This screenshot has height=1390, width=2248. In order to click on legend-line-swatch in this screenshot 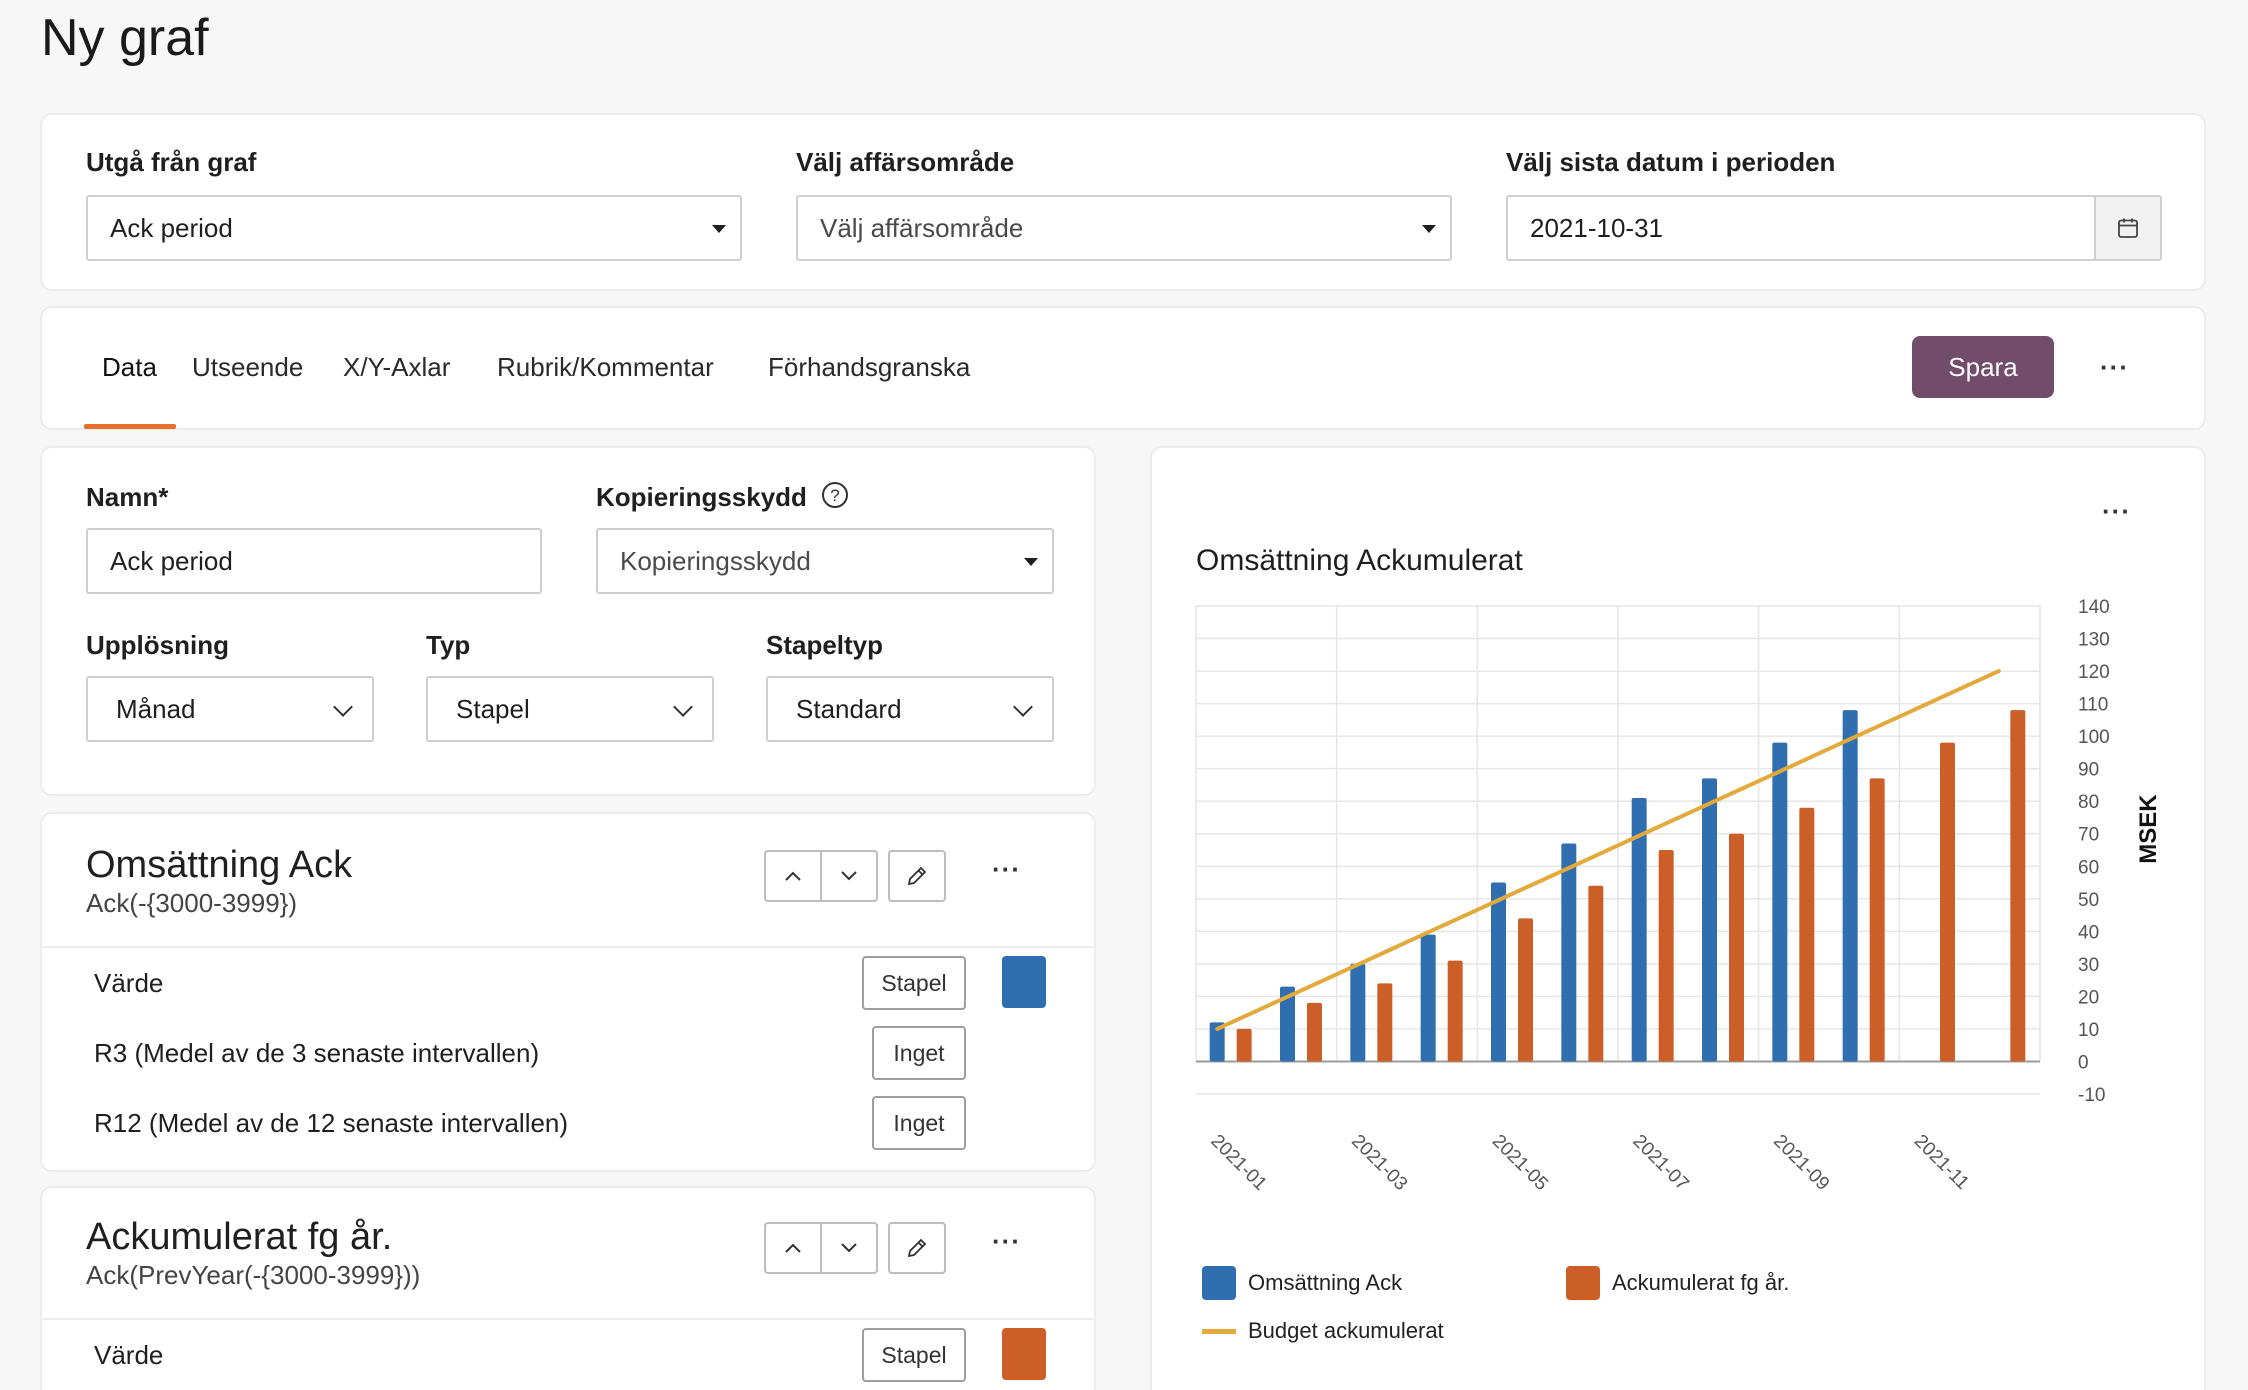, I will do `click(1219, 1331)`.